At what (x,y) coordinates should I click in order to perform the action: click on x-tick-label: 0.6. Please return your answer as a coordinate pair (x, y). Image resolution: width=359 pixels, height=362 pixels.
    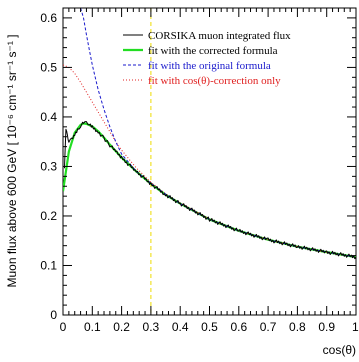
    Looking at the image, I should click on (238, 327).